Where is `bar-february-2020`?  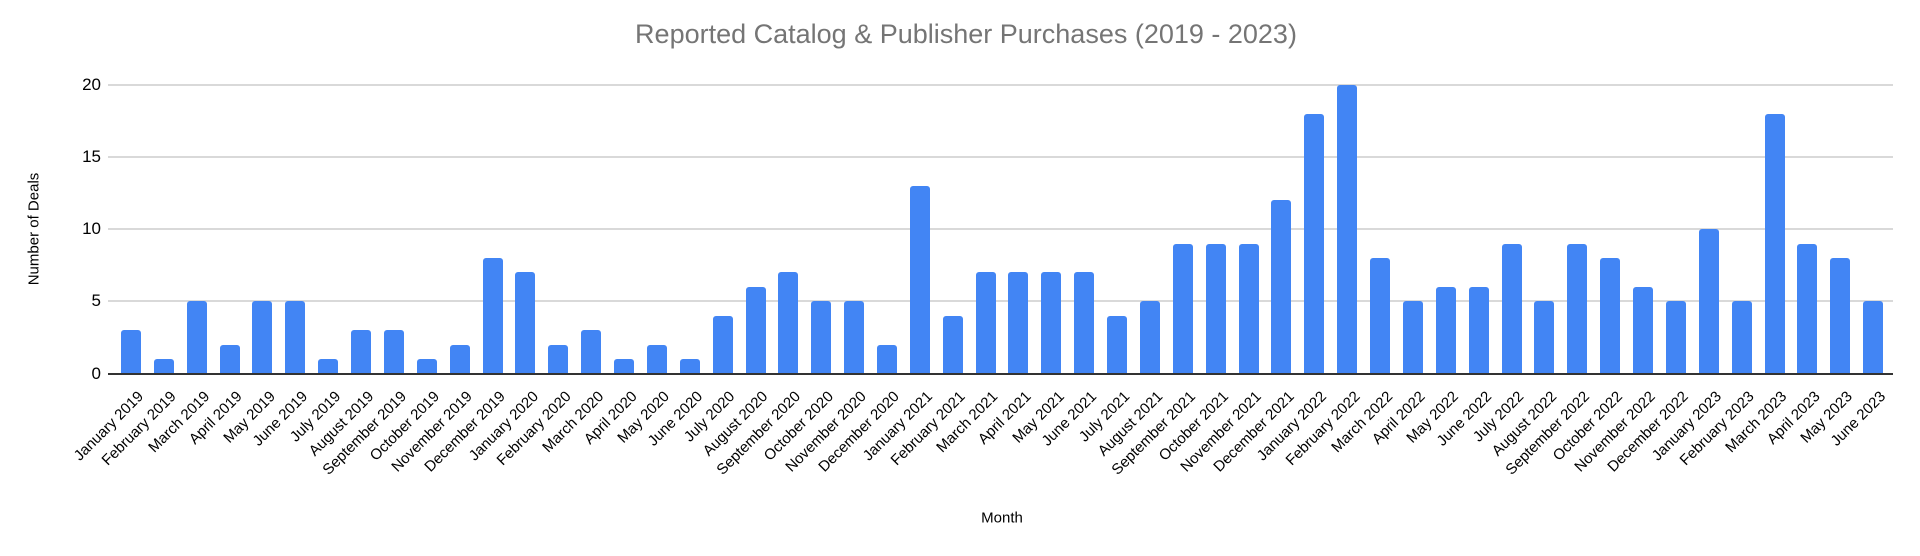 bar-february-2020 is located at coordinates (558, 359).